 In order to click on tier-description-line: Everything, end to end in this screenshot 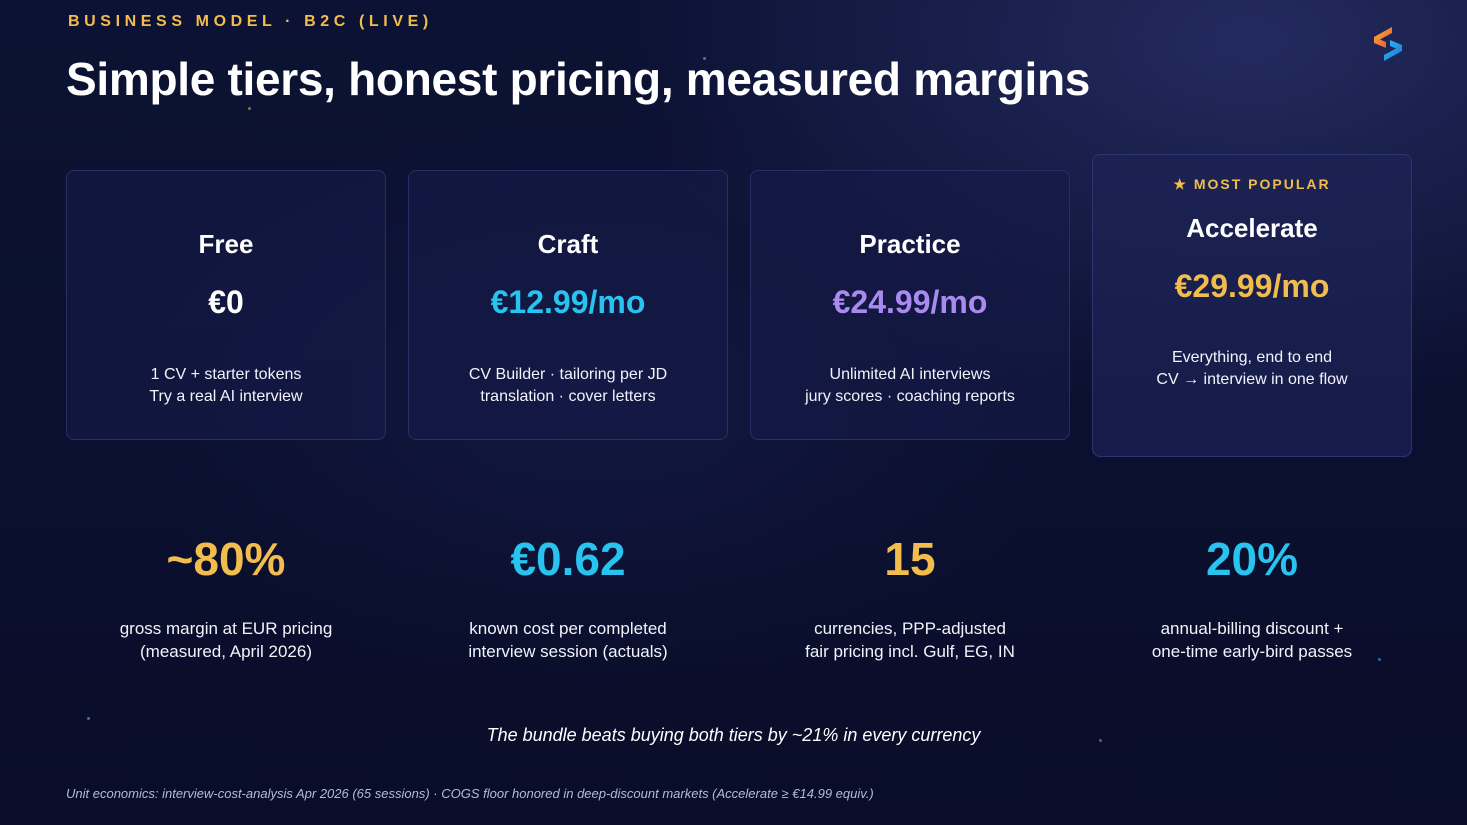, I will do `click(1252, 357)`.